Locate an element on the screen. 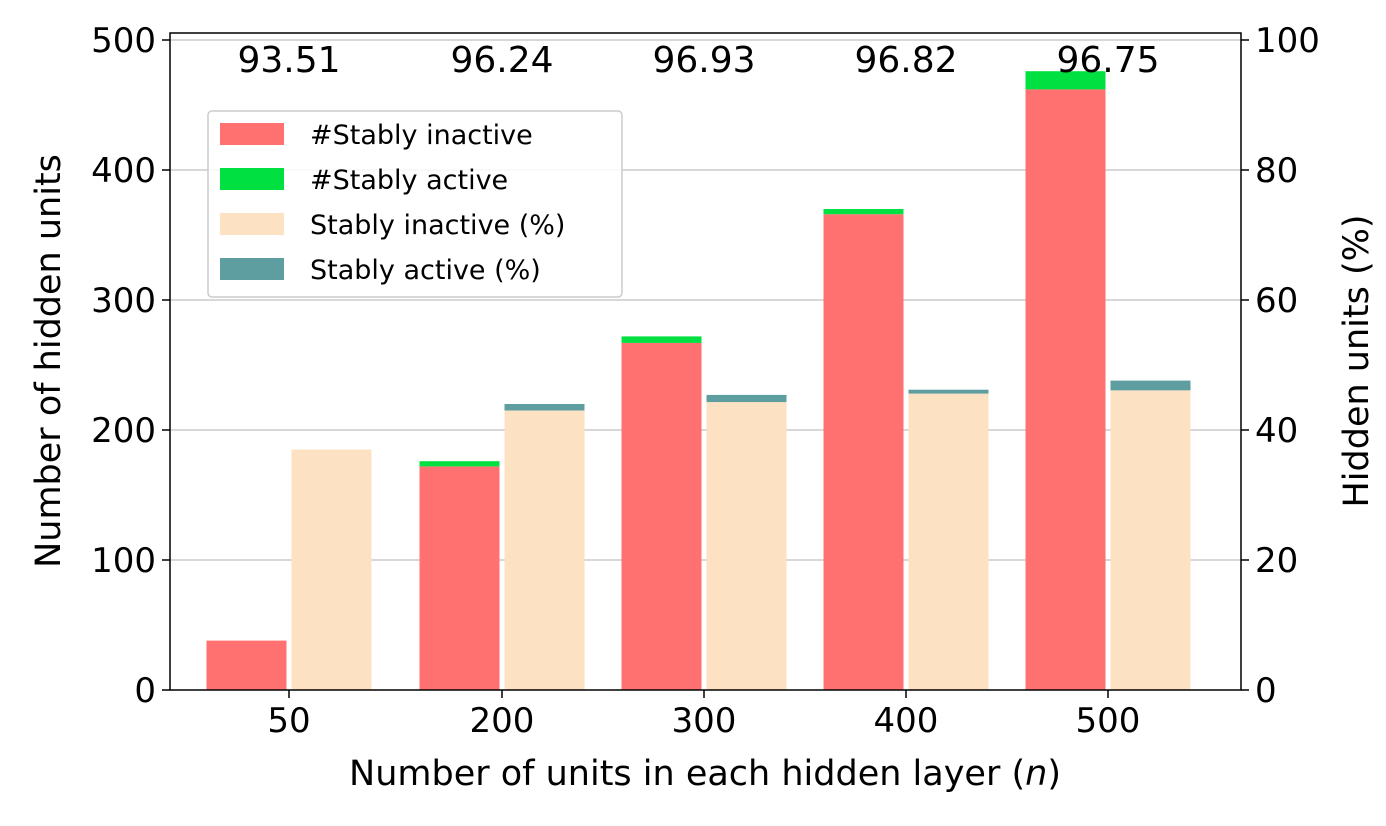  y-tick-label-right: 80 is located at coordinates (1276, 171).